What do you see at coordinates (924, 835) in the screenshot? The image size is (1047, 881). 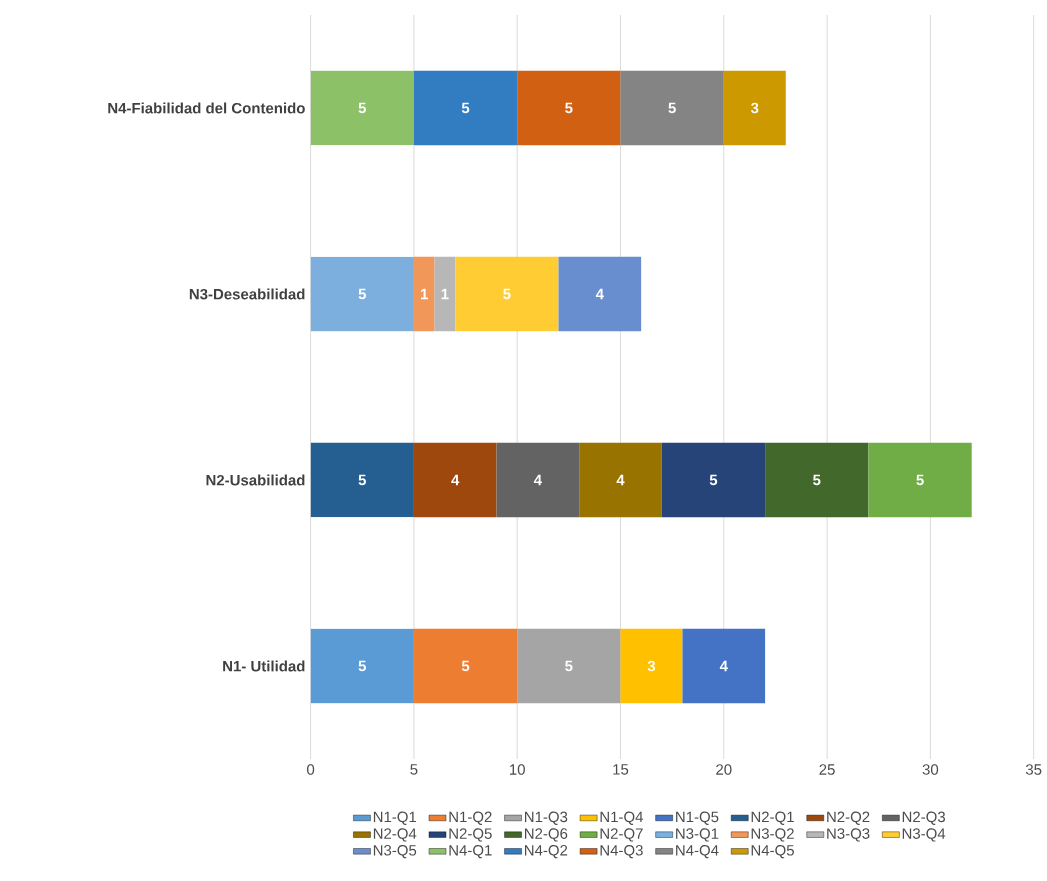 I see `legend-label: N3-Q4` at bounding box center [924, 835].